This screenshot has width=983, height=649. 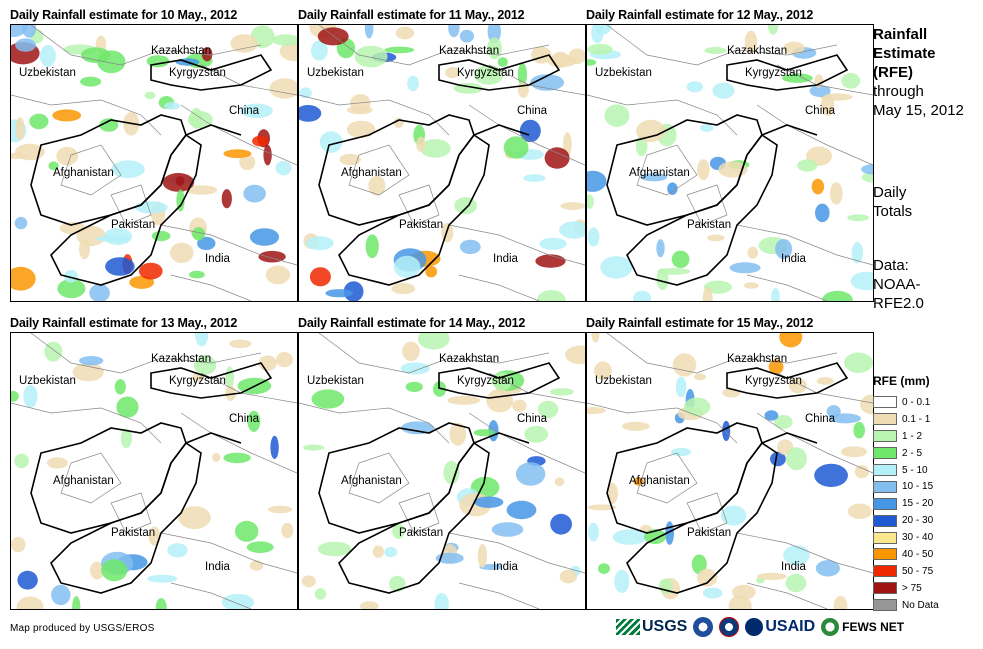 I want to click on legend-label: 40 - 50, so click(x=918, y=554).